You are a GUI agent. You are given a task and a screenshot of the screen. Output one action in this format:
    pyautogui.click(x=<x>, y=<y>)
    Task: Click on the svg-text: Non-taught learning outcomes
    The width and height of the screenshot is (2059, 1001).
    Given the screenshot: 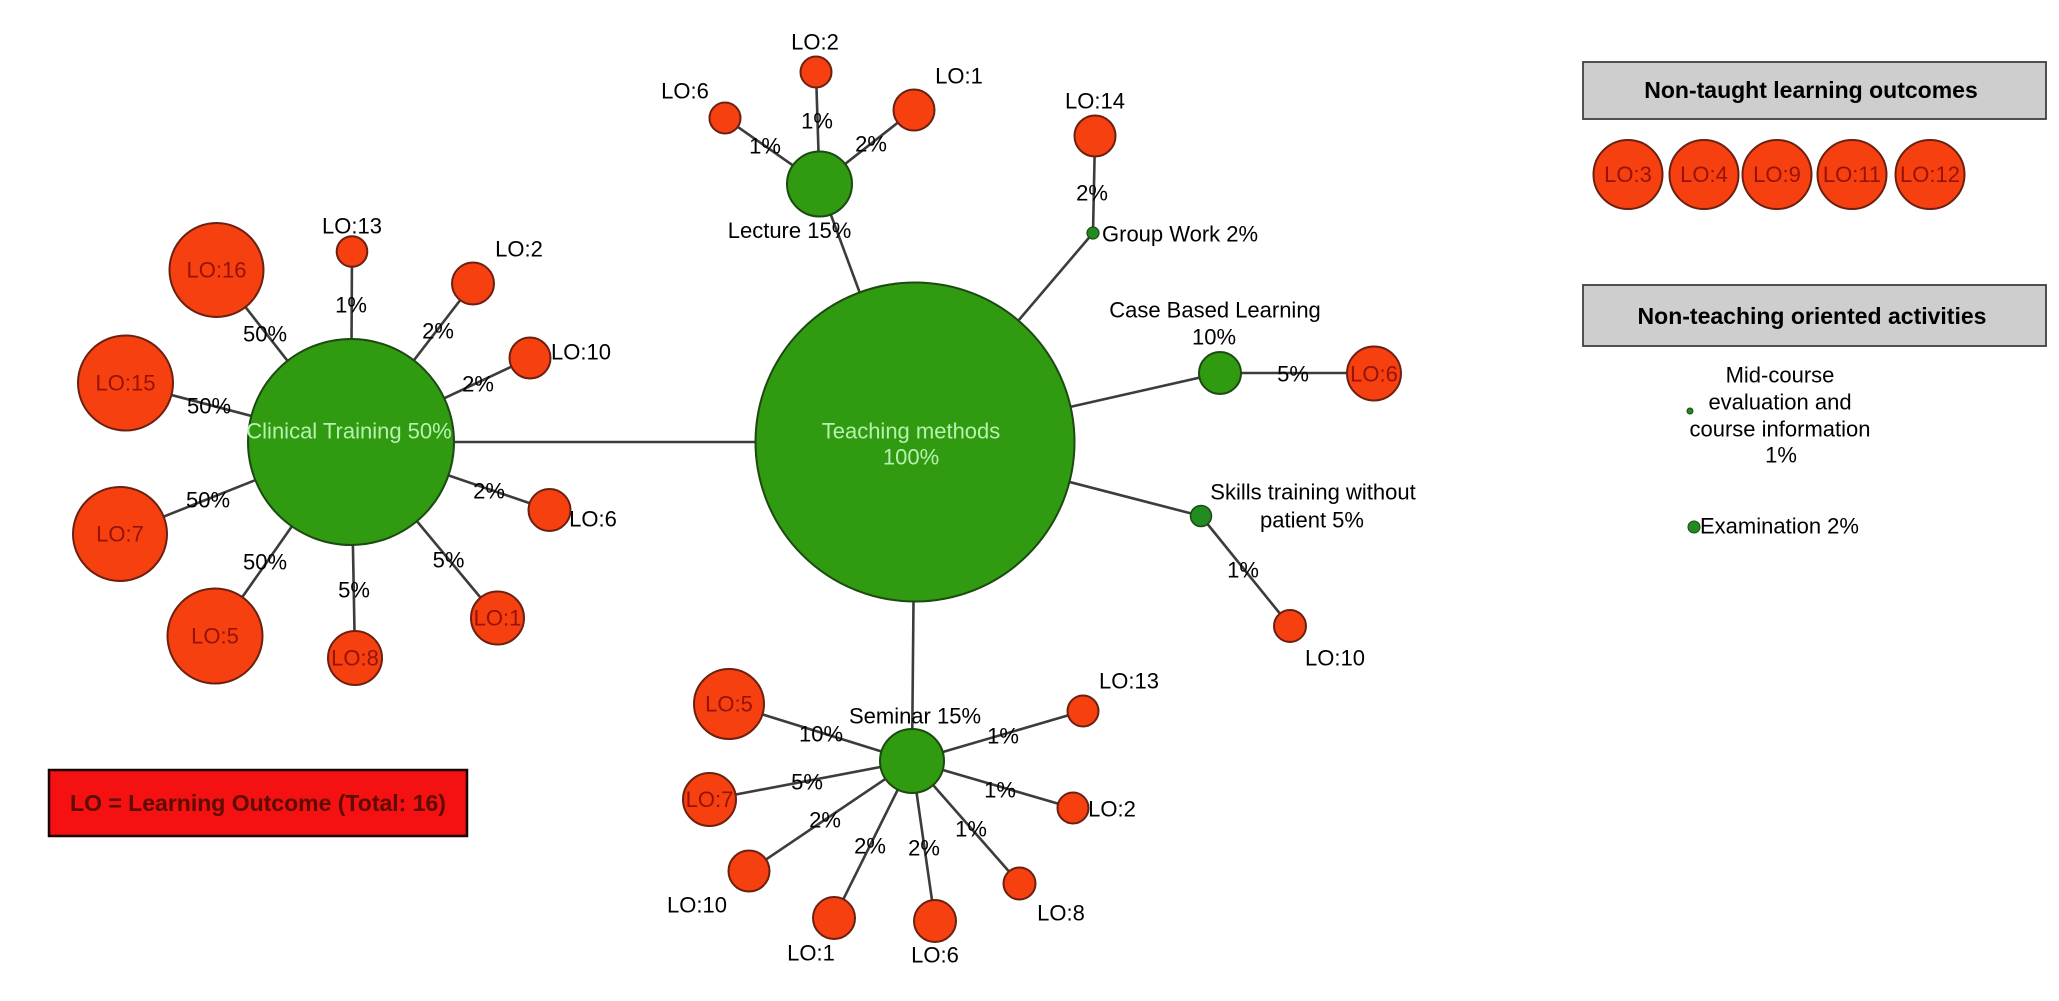 What is the action you would take?
    pyautogui.click(x=1811, y=90)
    